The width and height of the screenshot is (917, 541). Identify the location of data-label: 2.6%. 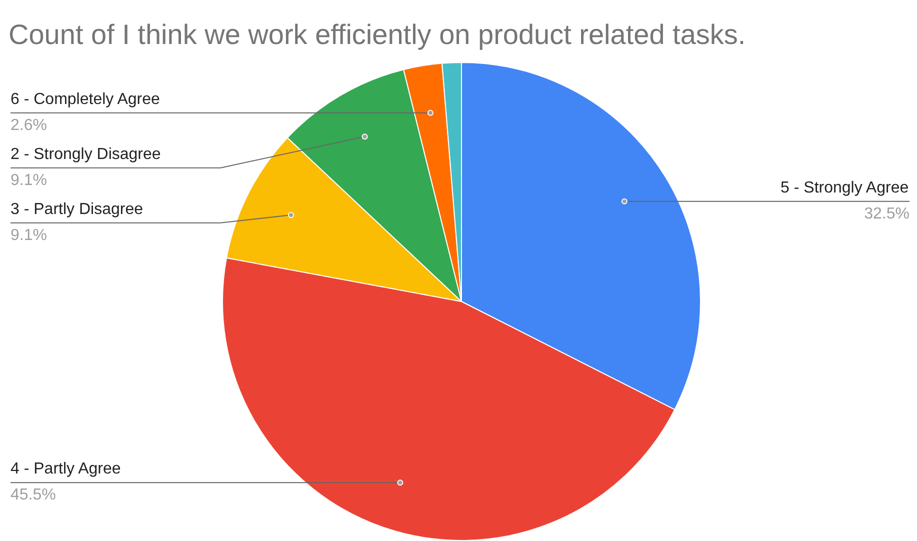
(28, 125).